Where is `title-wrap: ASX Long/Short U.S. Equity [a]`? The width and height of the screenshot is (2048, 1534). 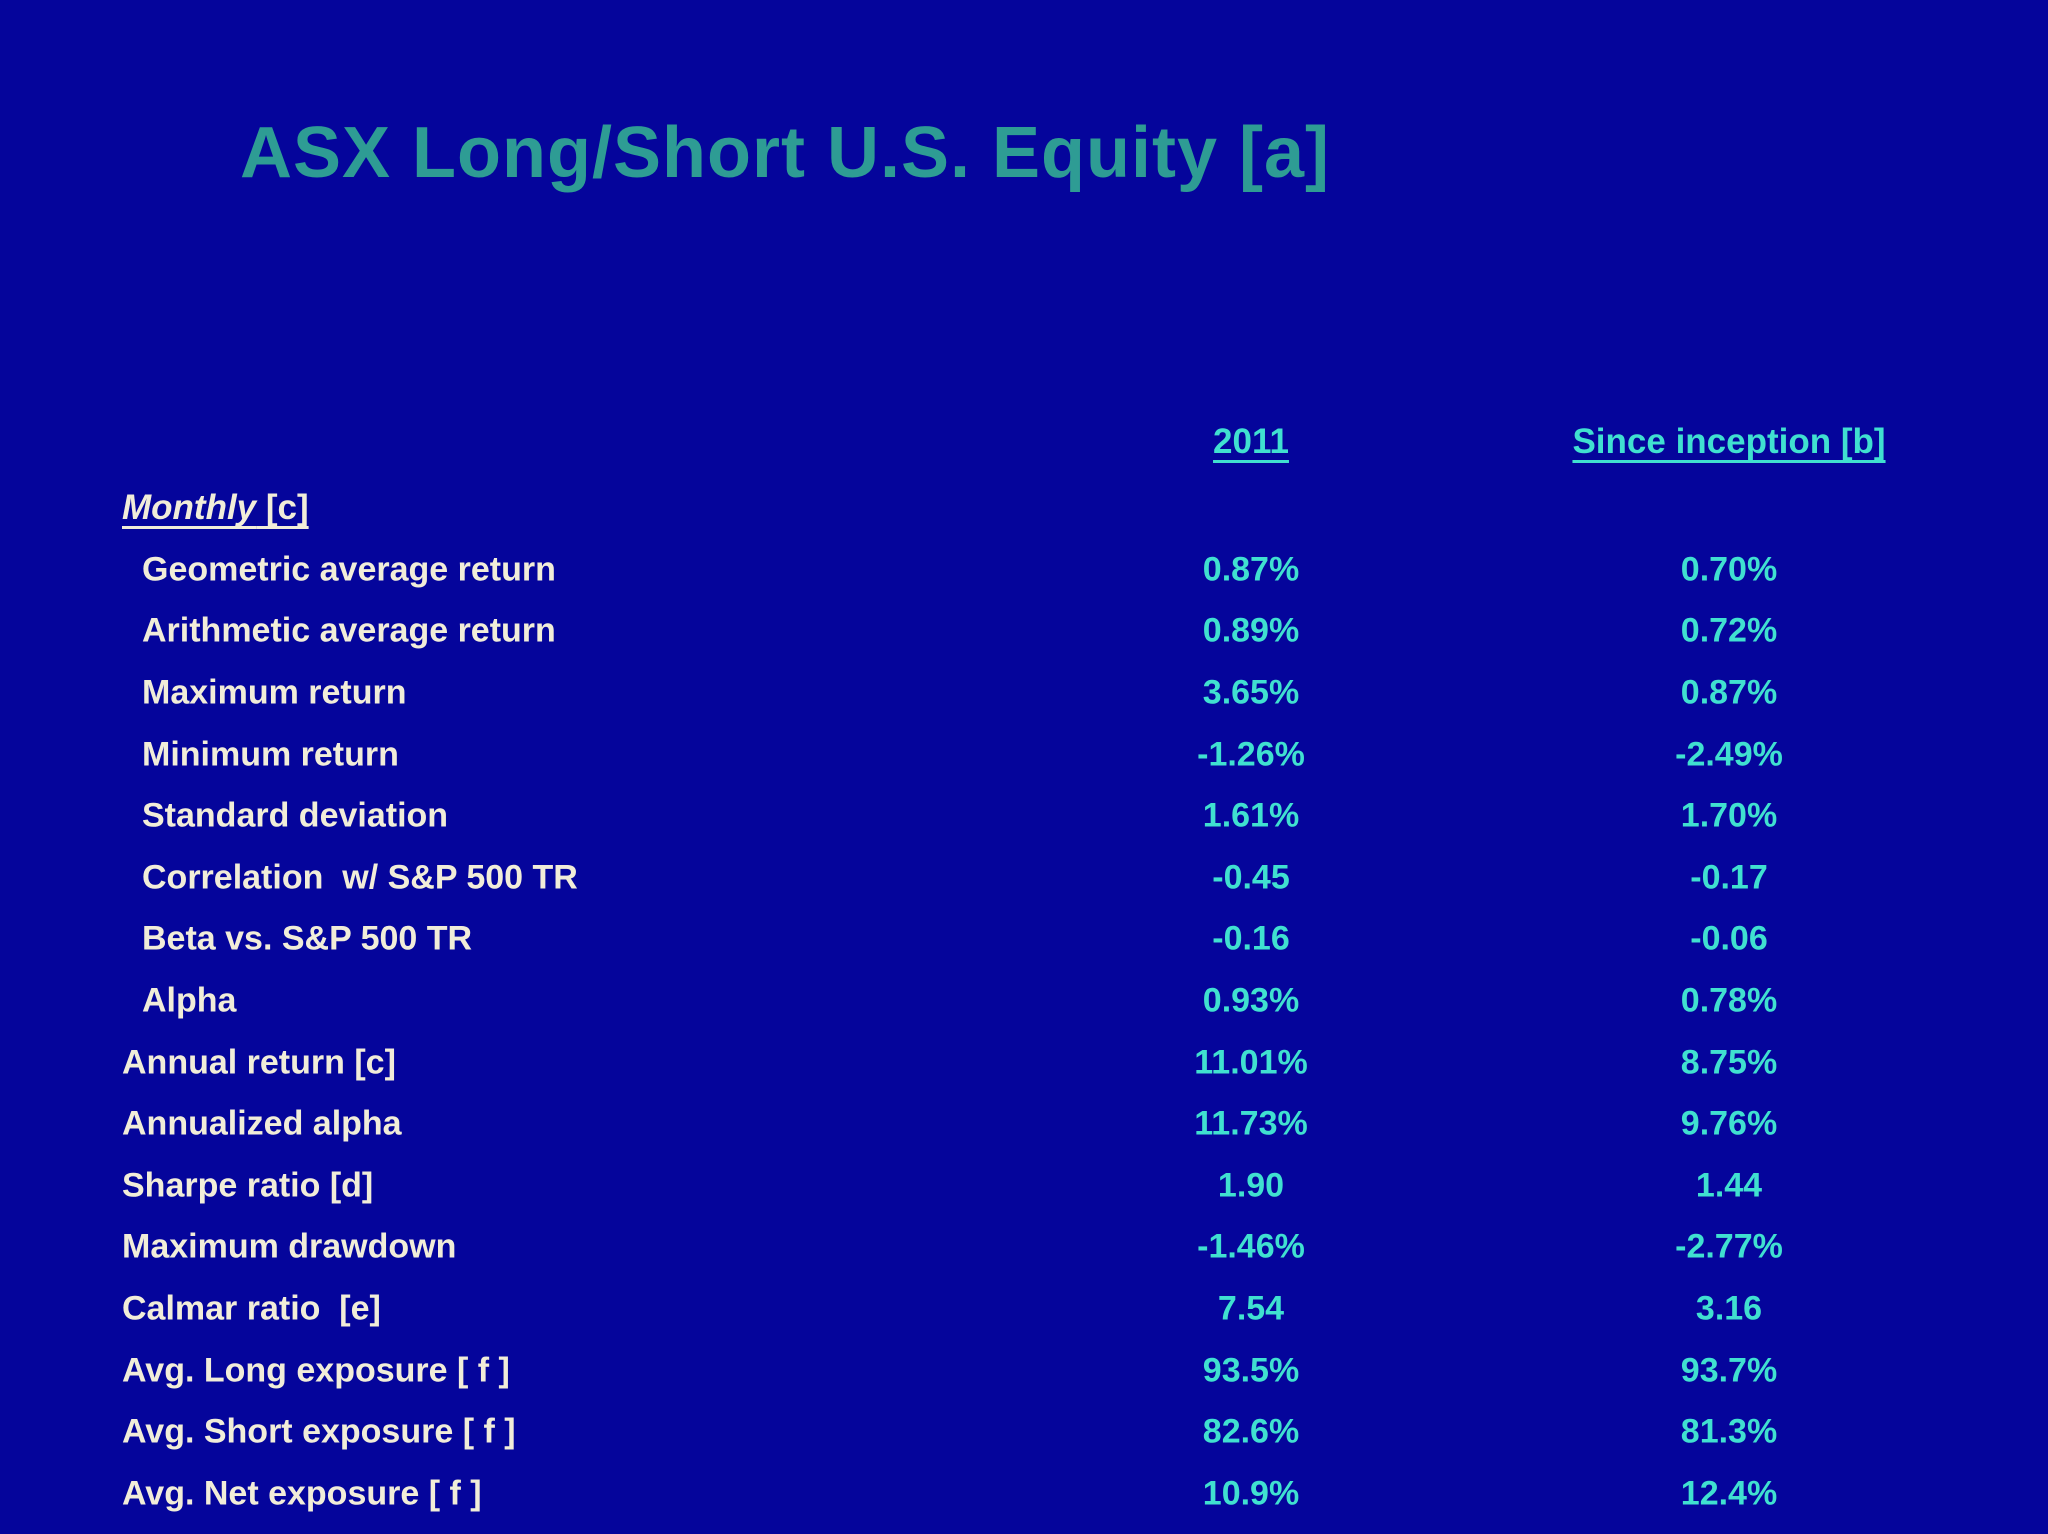 title-wrap: ASX Long/Short U.S. Equity [a] is located at coordinates (785, 153).